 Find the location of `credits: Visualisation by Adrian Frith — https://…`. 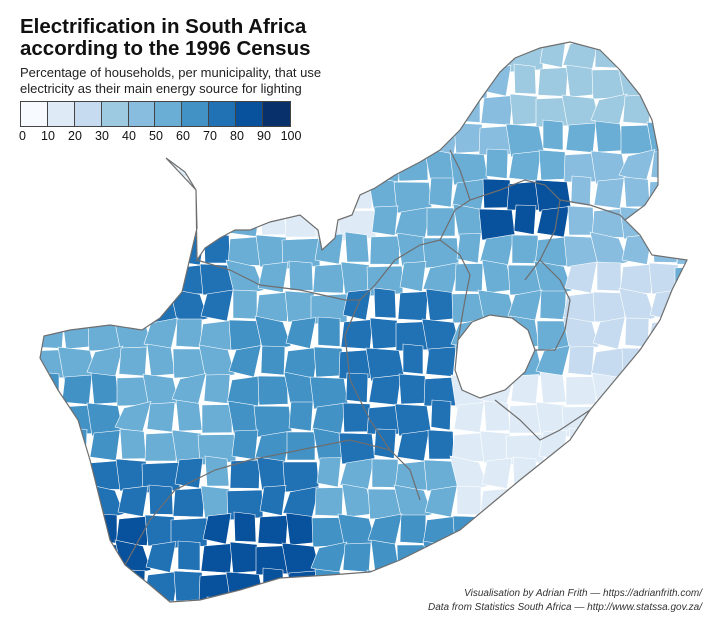

credits: Visualisation by Adrian Frith — https://… is located at coordinates (565, 601).